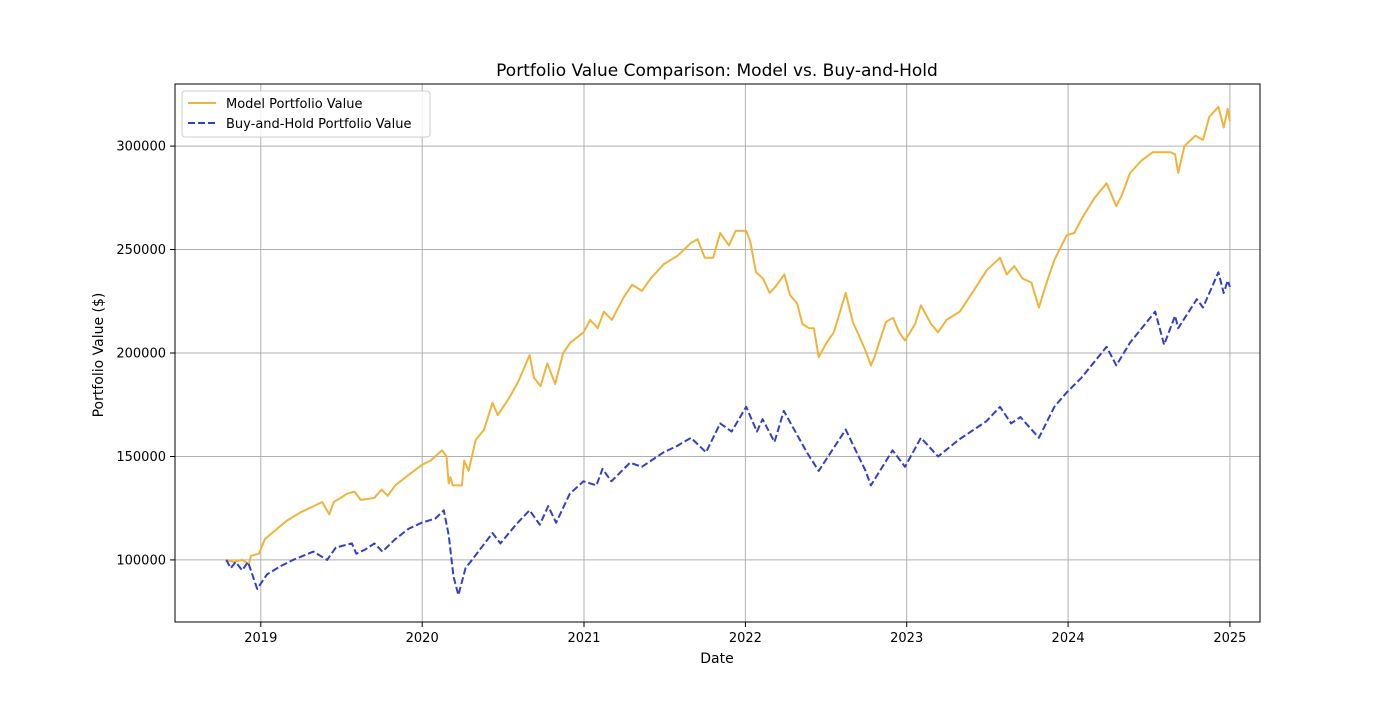 The width and height of the screenshot is (1400, 704). What do you see at coordinates (906, 638) in the screenshot?
I see `x-tick-label: 2023` at bounding box center [906, 638].